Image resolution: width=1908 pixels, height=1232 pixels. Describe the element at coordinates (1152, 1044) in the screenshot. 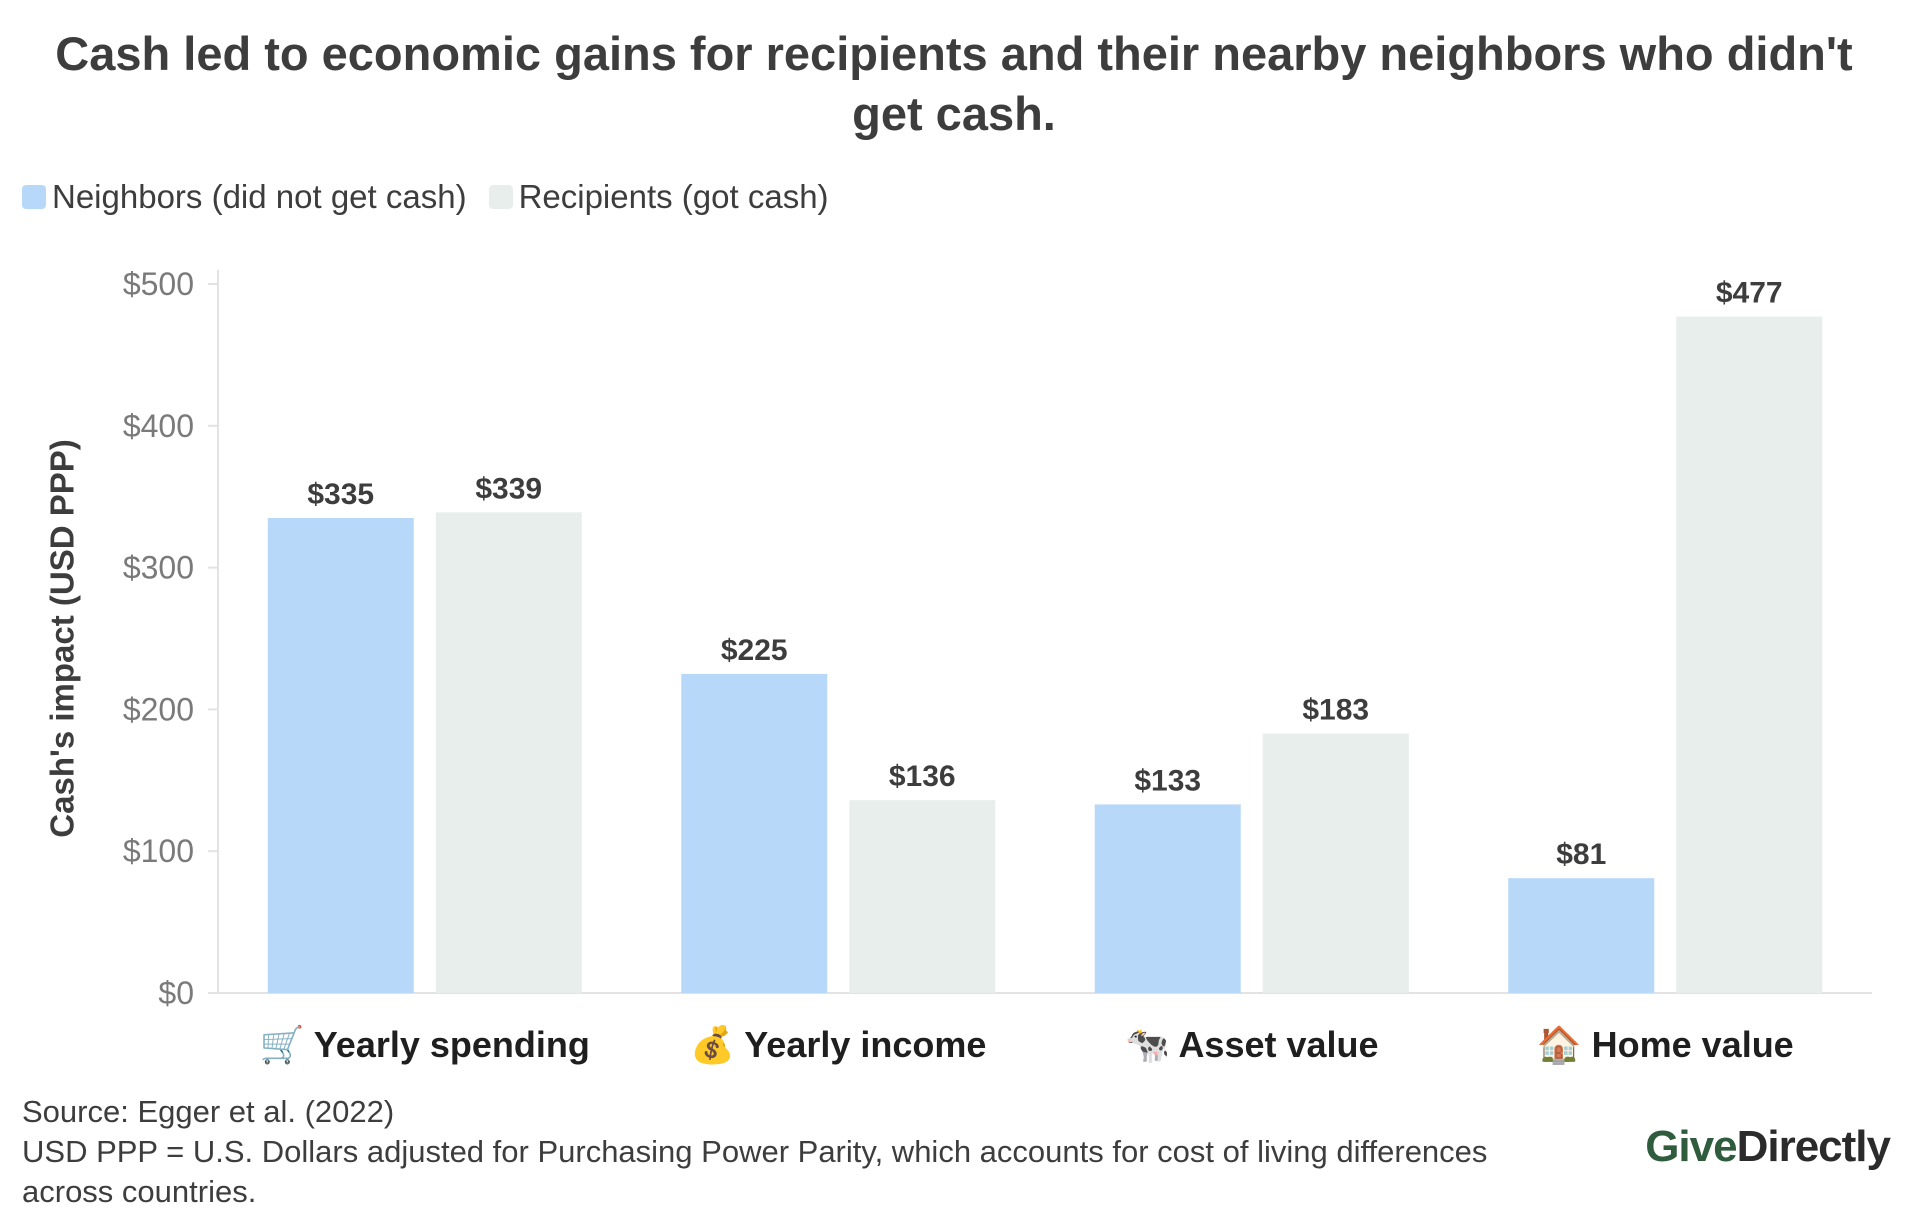

I see `category-icon: 🐄` at that location.